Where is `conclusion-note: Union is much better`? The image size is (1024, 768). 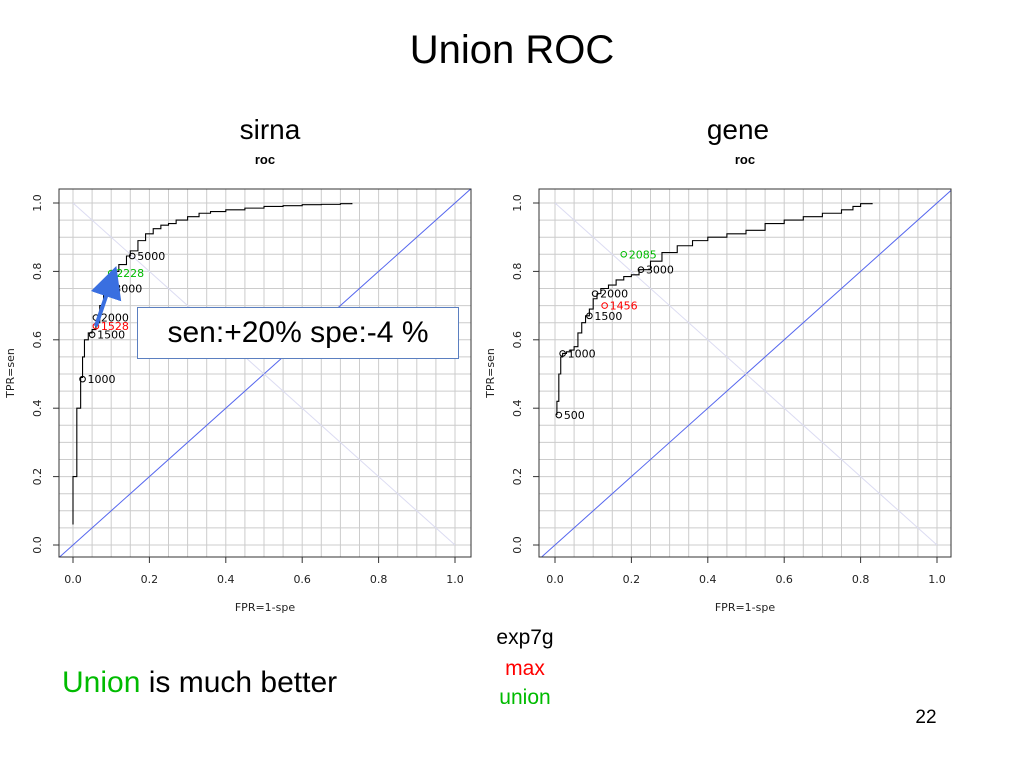 conclusion-note: Union is much better is located at coordinates (199, 683).